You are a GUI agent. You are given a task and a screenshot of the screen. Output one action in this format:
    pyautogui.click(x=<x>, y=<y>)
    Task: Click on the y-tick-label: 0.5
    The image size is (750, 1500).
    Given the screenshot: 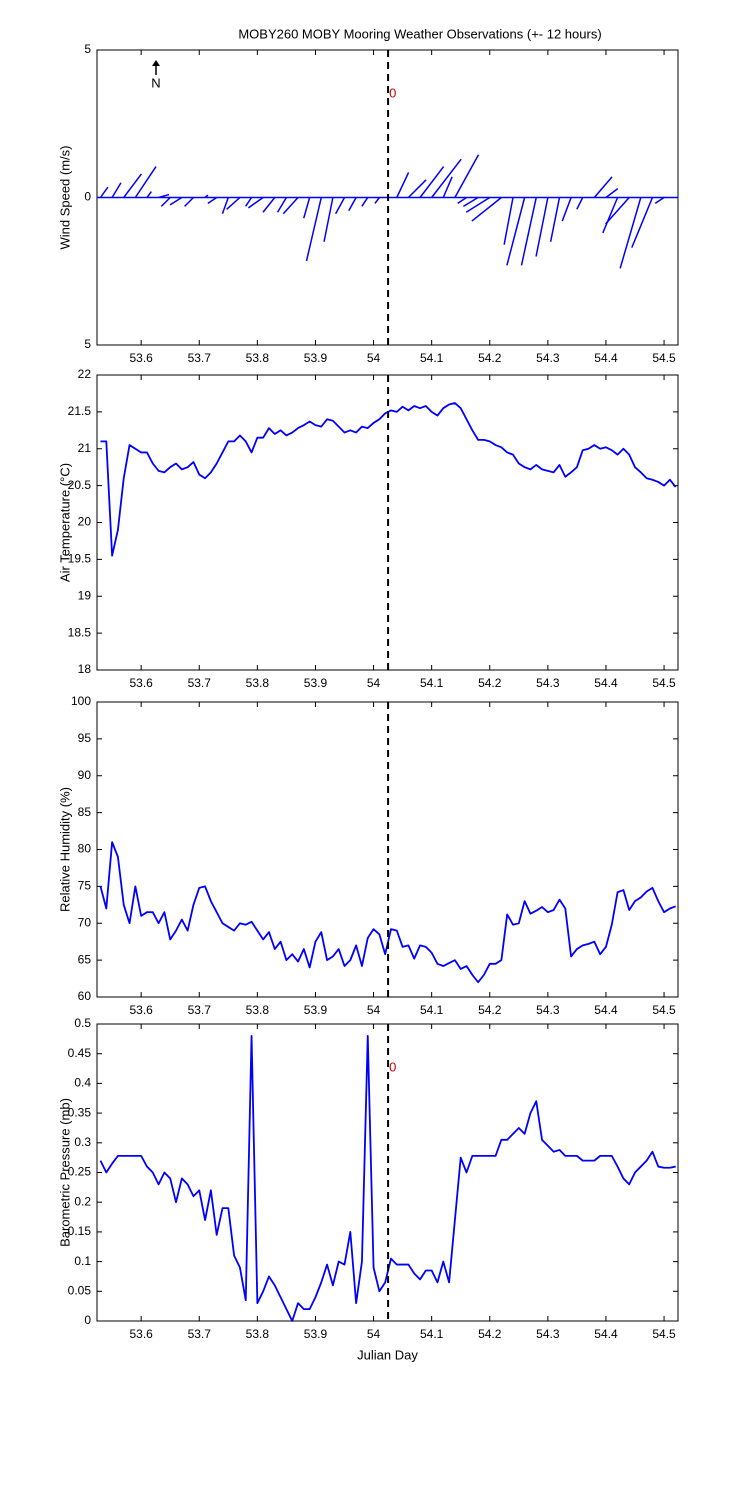 What is the action you would take?
    pyautogui.click(x=82, y=1023)
    